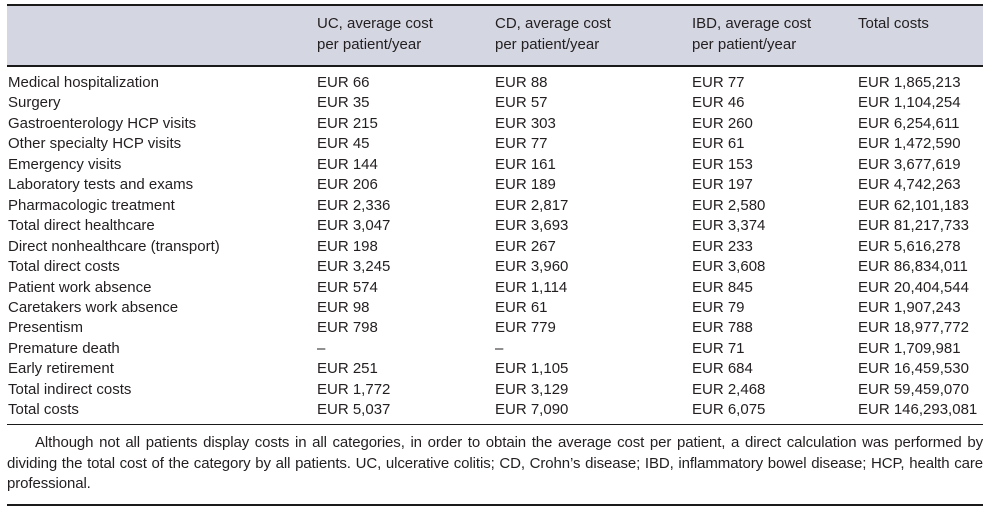  Describe the element at coordinates (343, 103) in the screenshot. I see `cell-uc: EUR 35` at that location.